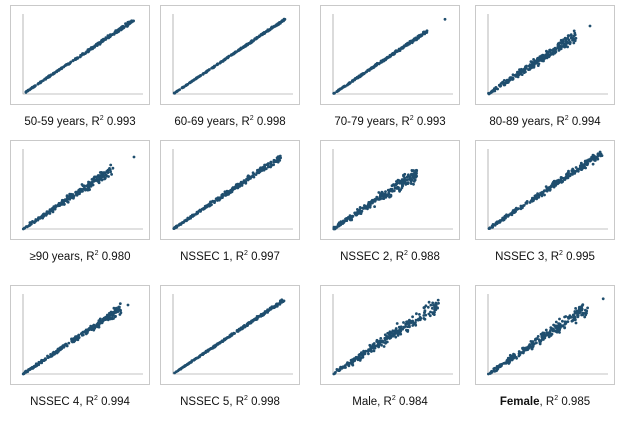  I want to click on panel-caption: NSSEC 1, R2 0.997, so click(230, 256).